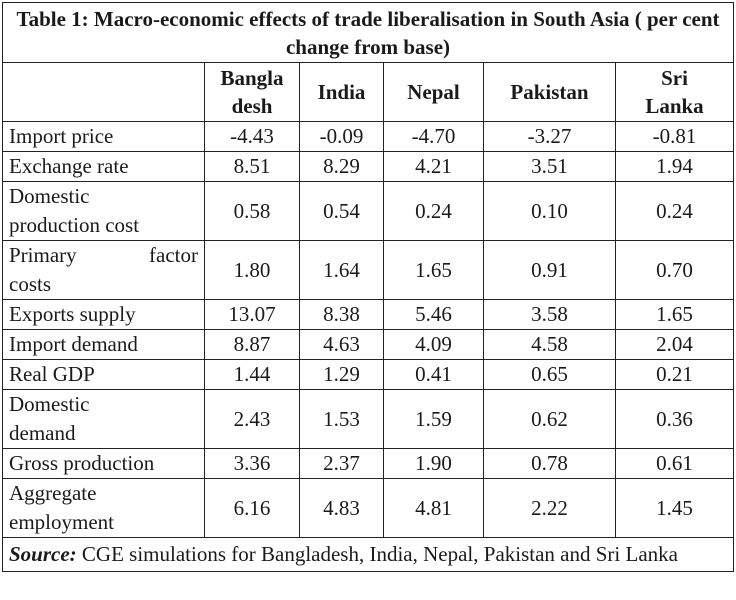 Image resolution: width=736 pixels, height=600 pixels. I want to click on table-cell: 0.78, so click(549, 463).